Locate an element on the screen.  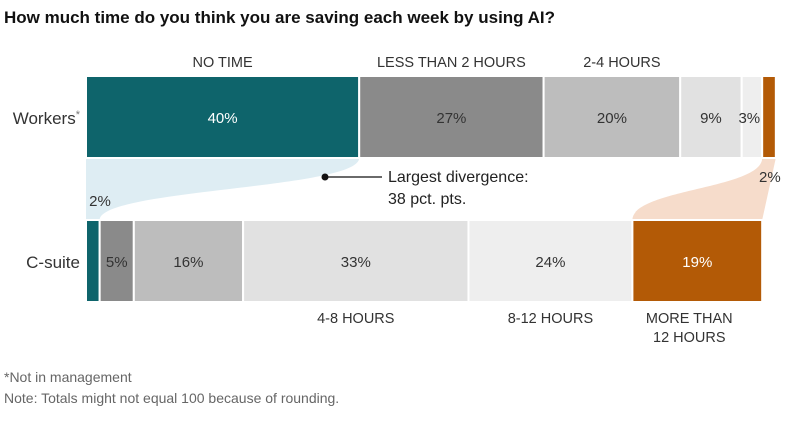
bar-c-suite-2-4-hours is located at coordinates (188, 261).